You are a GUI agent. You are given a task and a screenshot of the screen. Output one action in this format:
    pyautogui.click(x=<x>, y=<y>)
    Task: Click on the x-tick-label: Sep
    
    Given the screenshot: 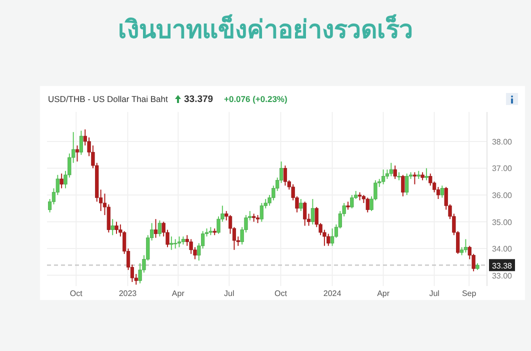 What is the action you would take?
    pyautogui.click(x=469, y=293)
    